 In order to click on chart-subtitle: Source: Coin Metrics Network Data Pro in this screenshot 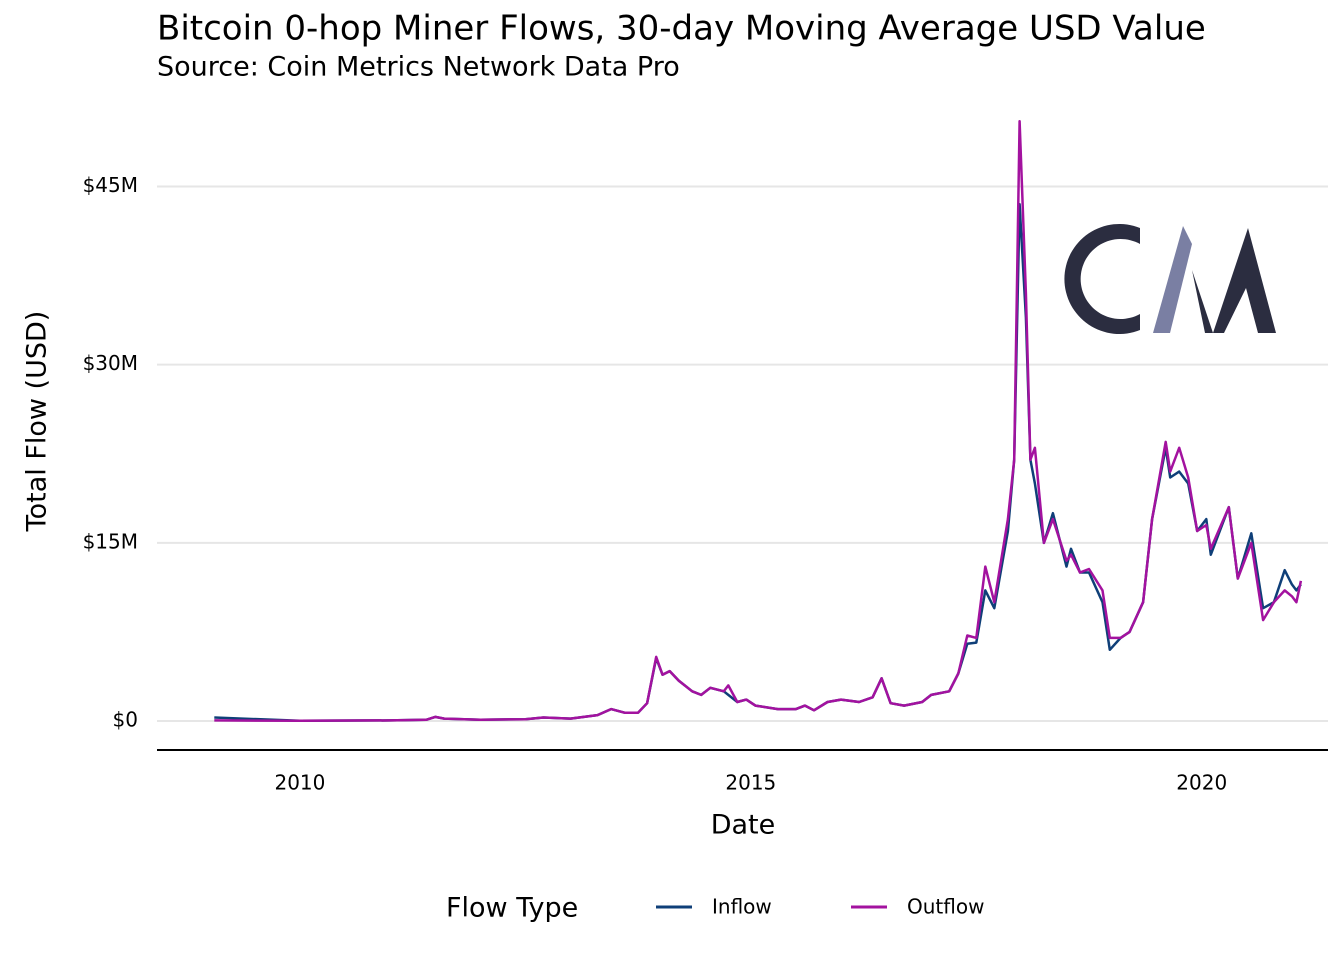, I will do `click(418, 67)`.